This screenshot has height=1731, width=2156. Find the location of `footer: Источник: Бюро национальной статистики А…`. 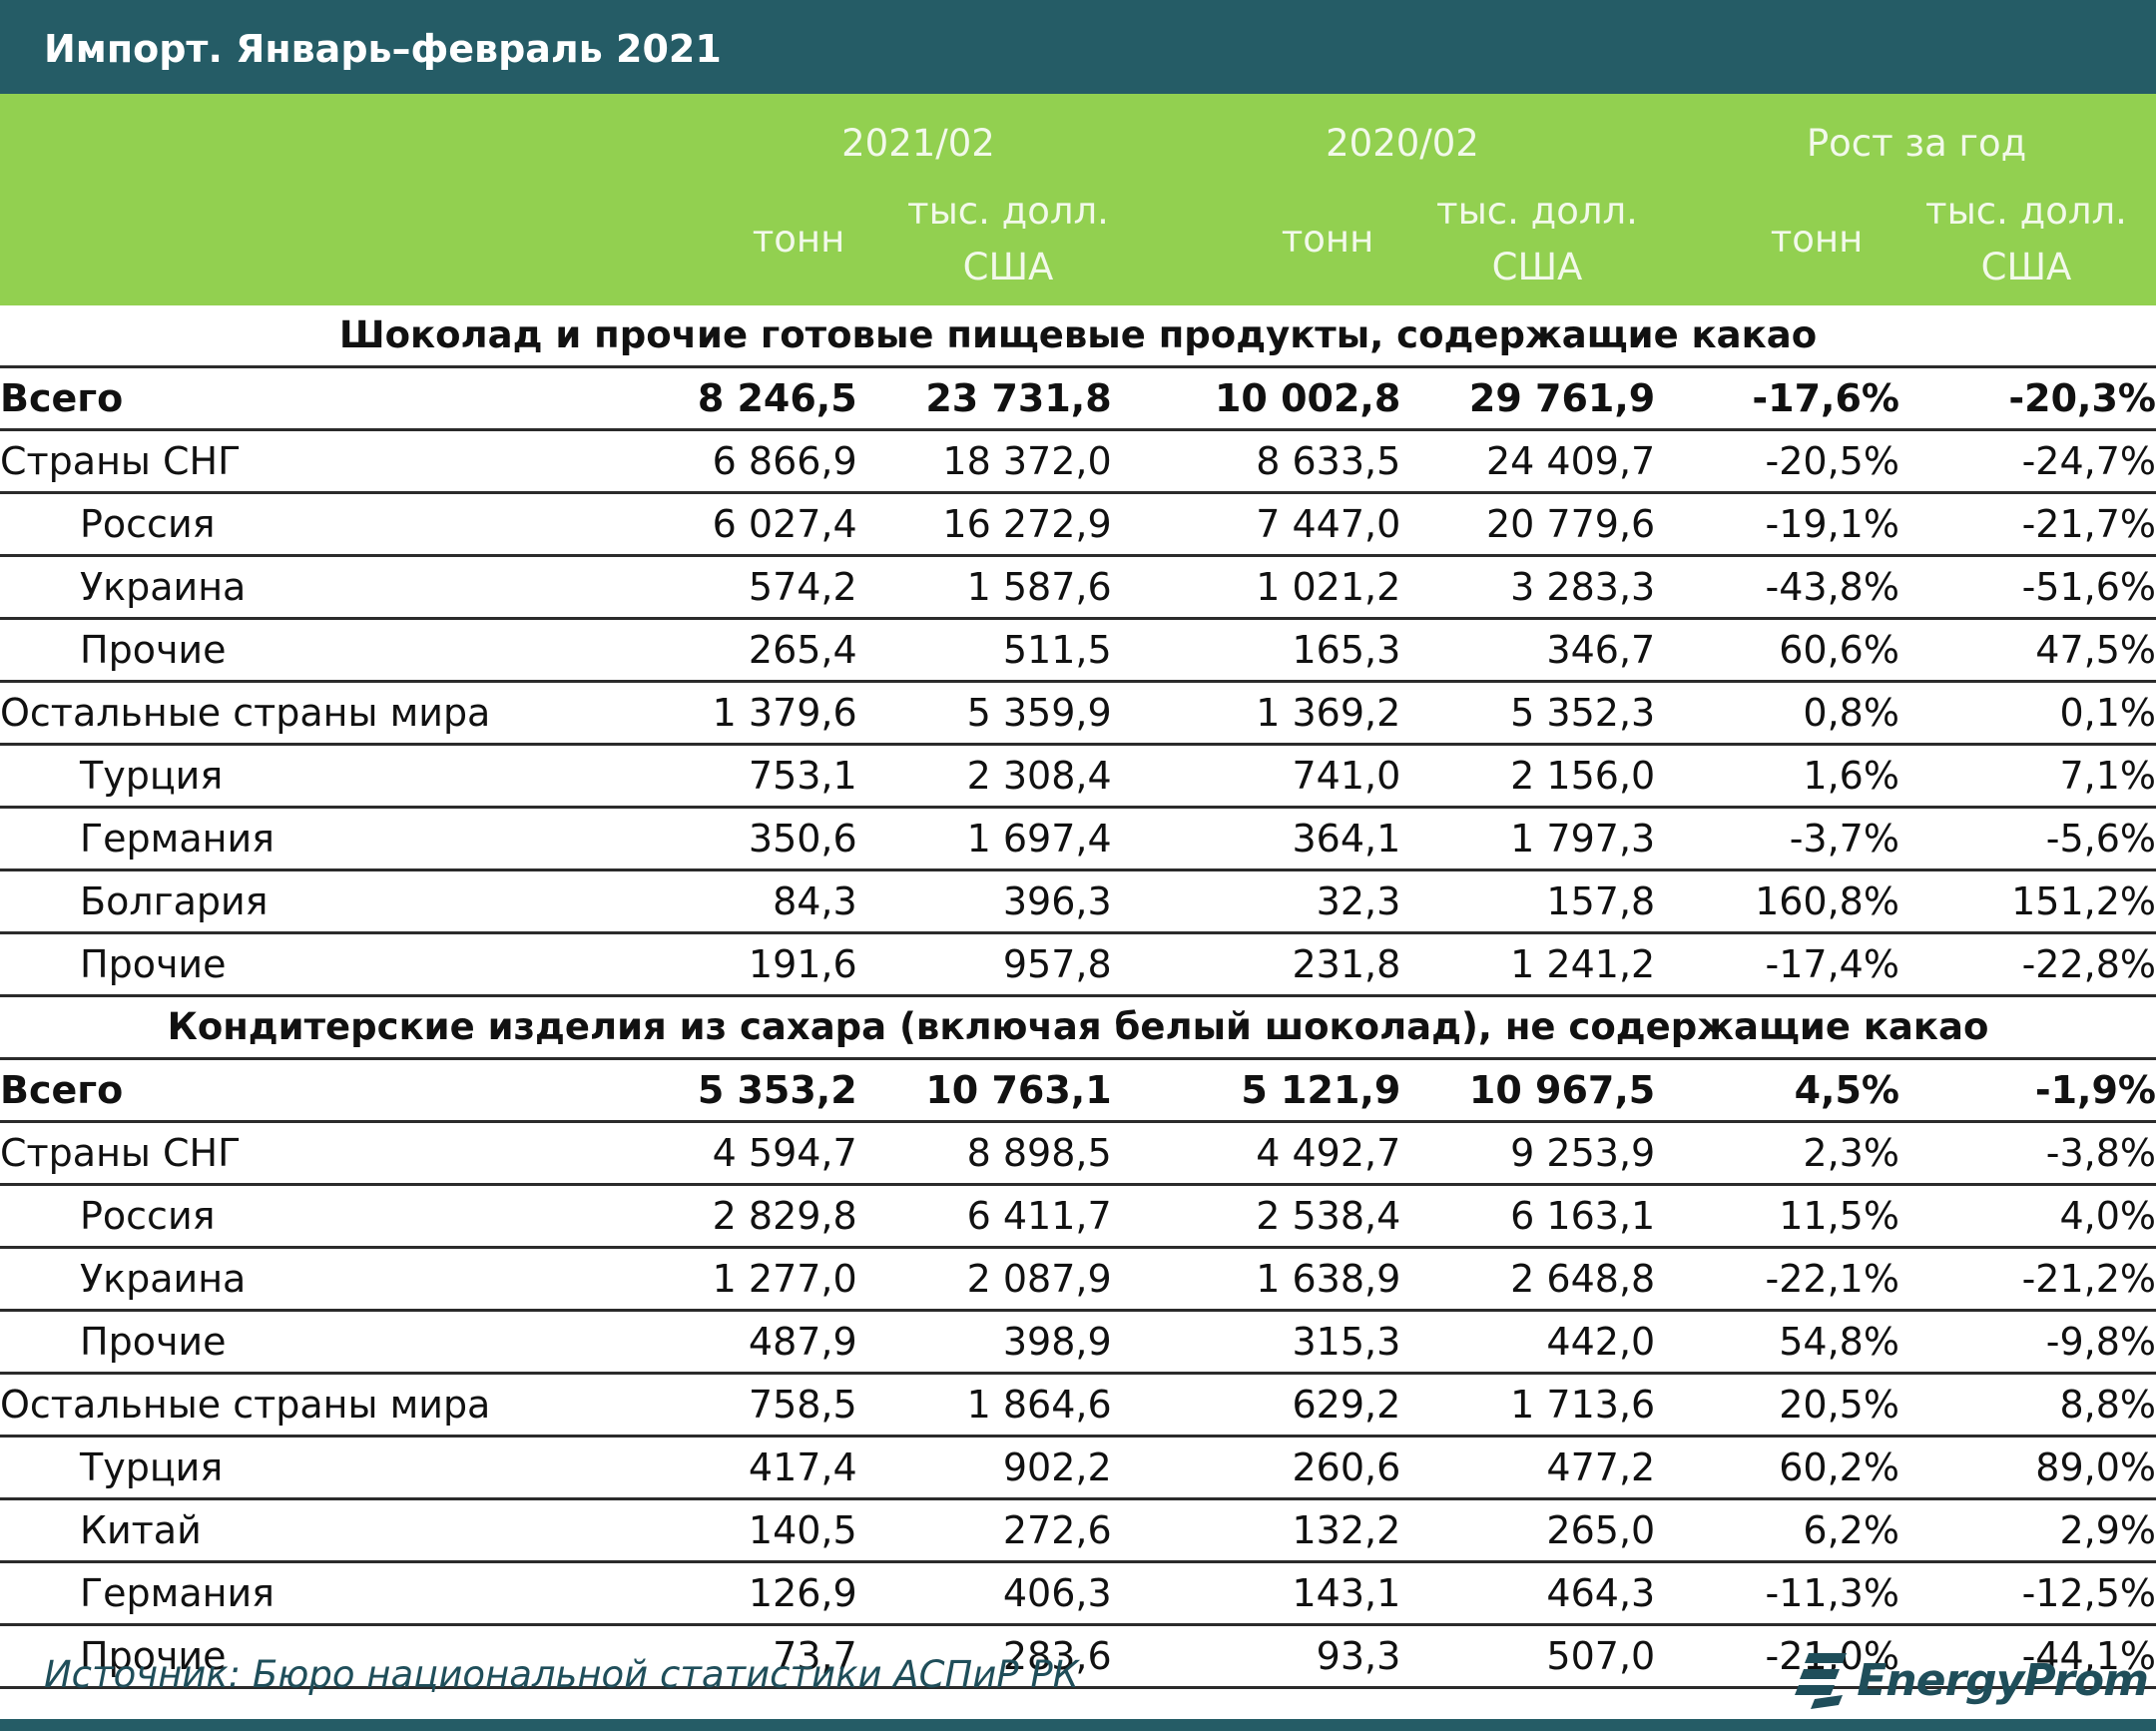

footer: Источник: Бюро национальной статистики А… is located at coordinates (1078, 1682).